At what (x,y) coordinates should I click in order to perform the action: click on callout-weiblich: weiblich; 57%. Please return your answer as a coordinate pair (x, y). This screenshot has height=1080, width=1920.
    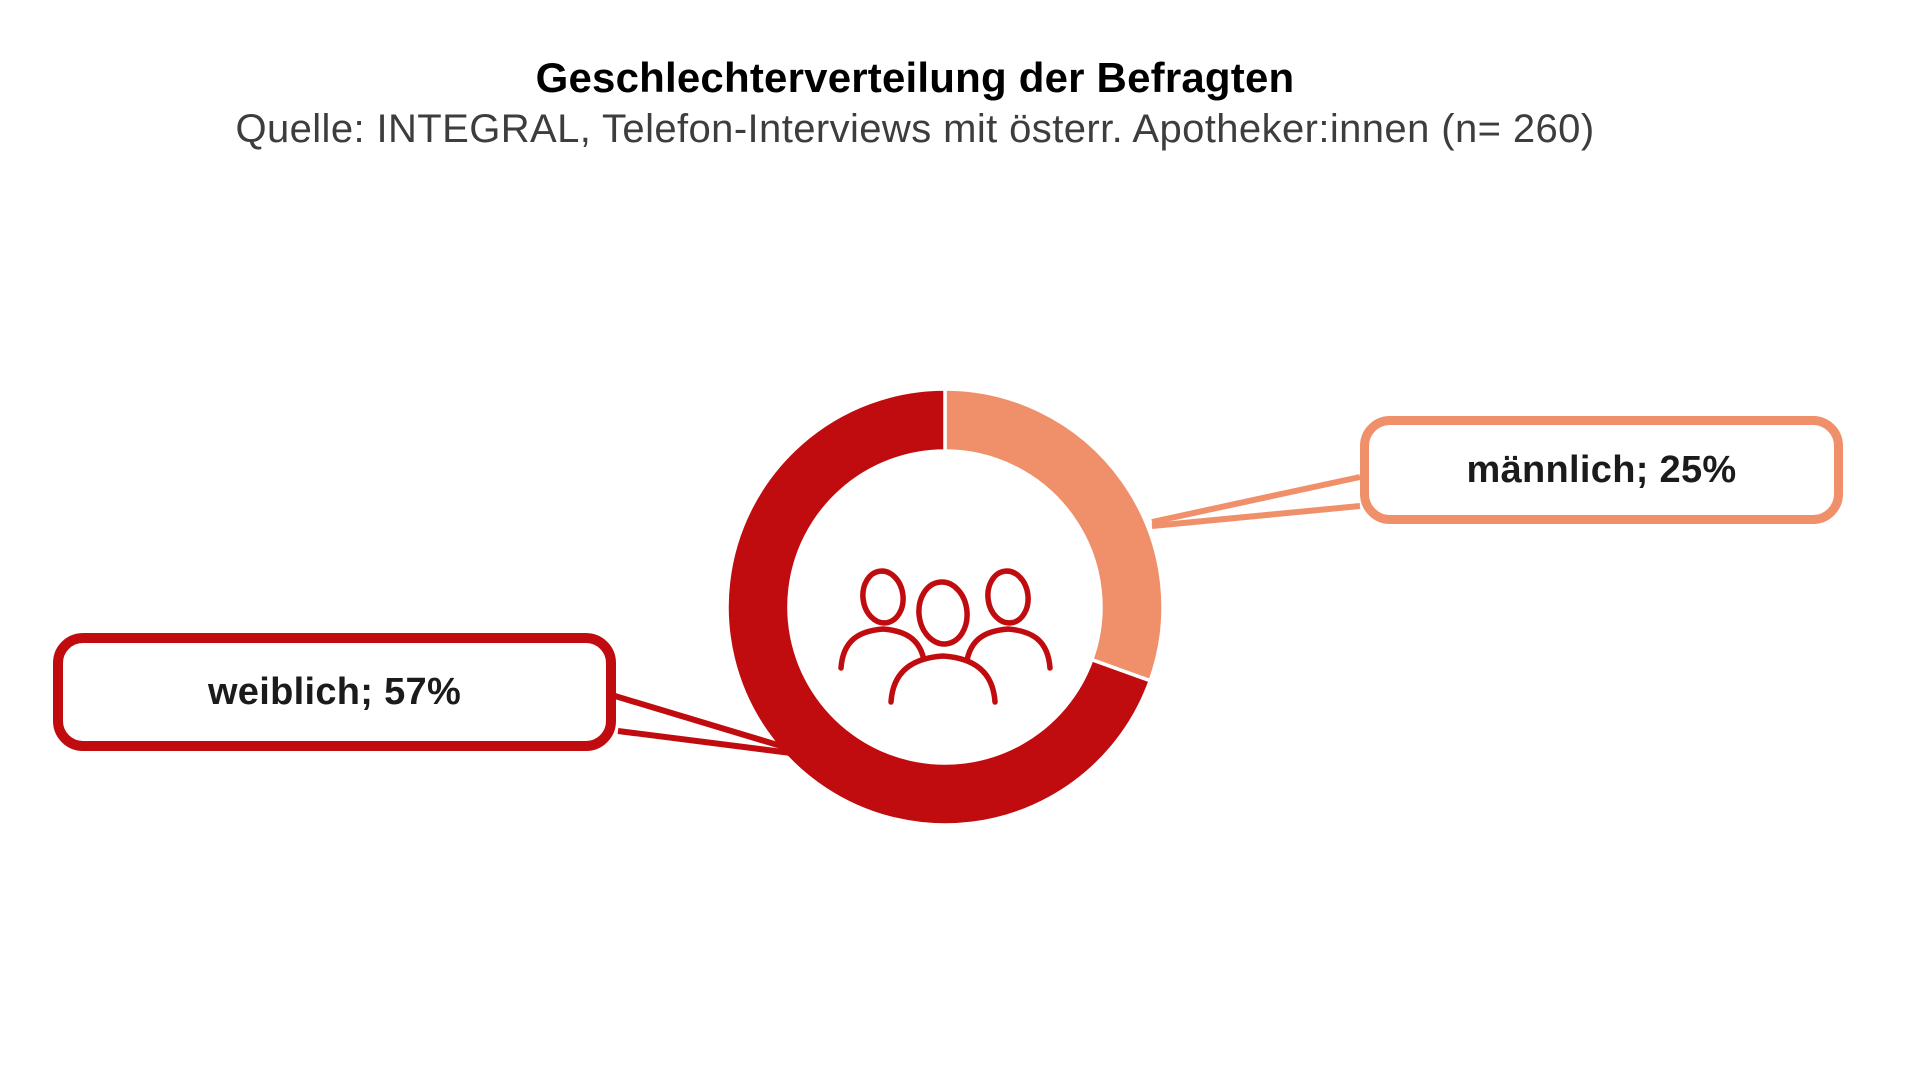
    Looking at the image, I should click on (334, 692).